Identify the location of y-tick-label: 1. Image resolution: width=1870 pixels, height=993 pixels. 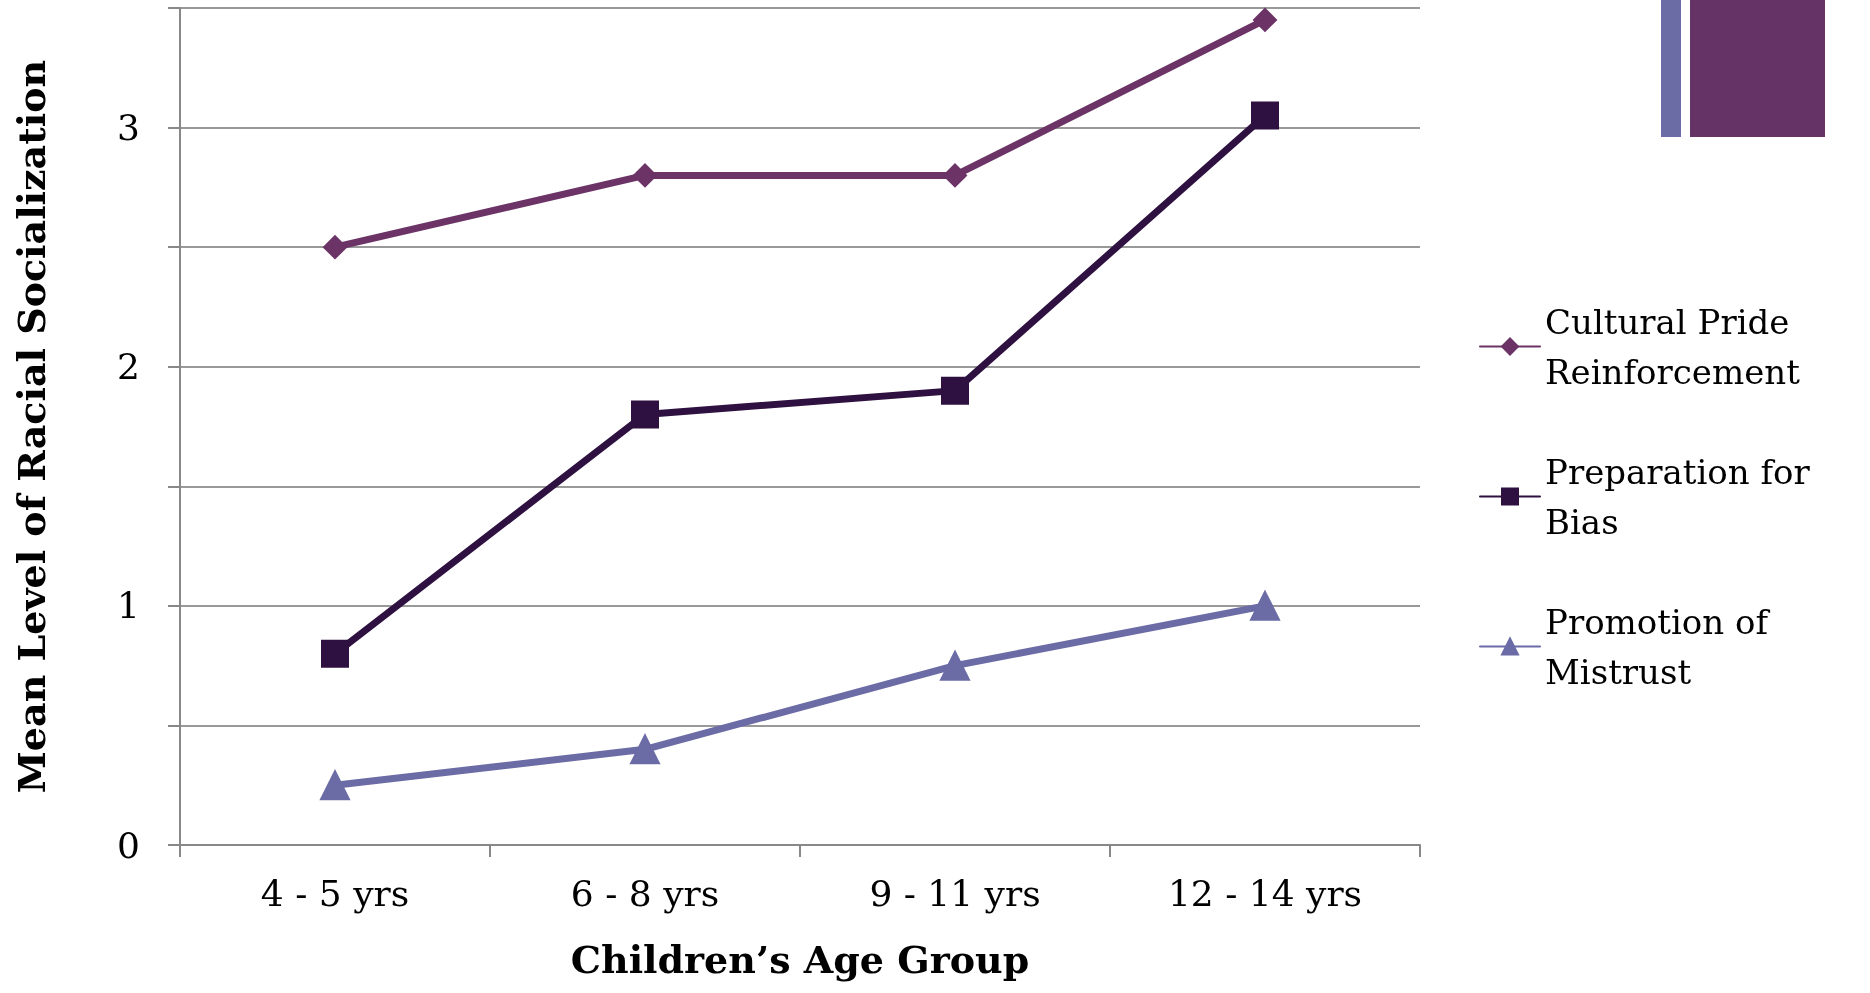
(128, 606).